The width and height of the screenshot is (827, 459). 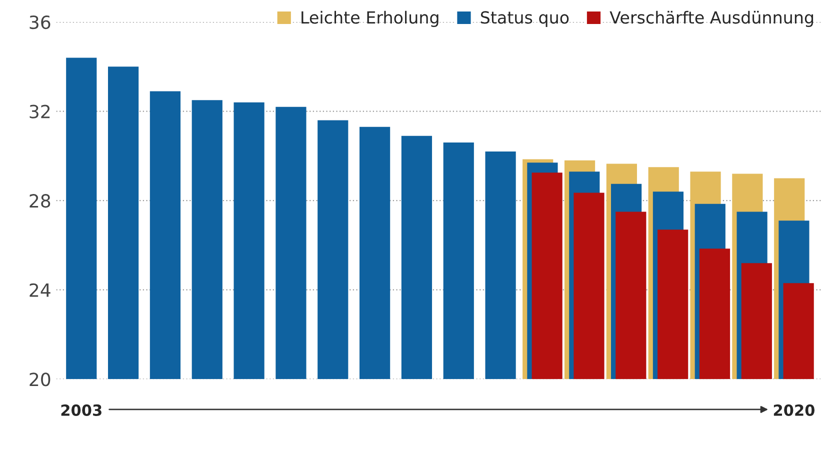 What do you see at coordinates (40, 290) in the screenshot?
I see `y-tick-label: 24` at bounding box center [40, 290].